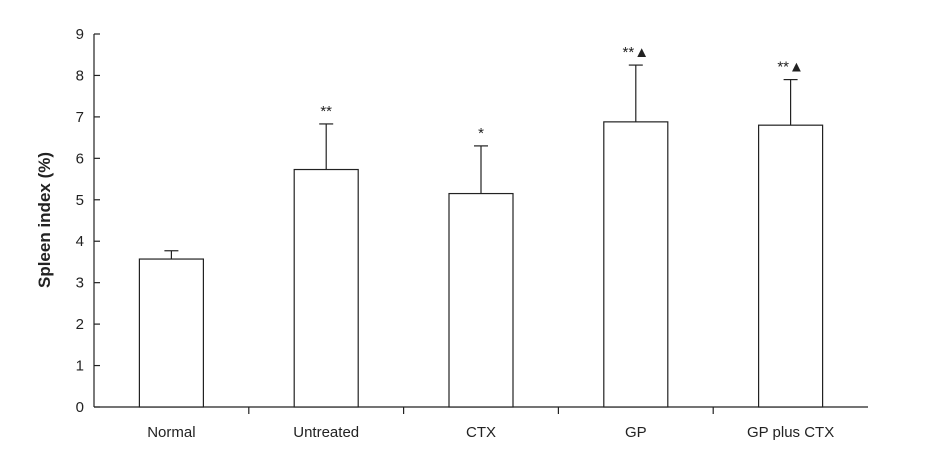 This screenshot has height=455, width=934. What do you see at coordinates (80, 34) in the screenshot?
I see `y-tick-label: 9` at bounding box center [80, 34].